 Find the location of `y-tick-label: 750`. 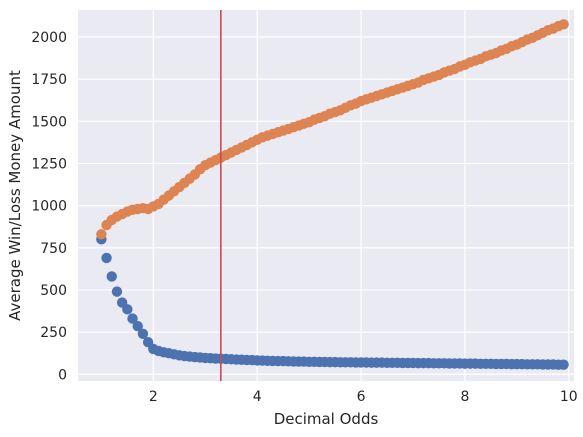

y-tick-label: 750 is located at coordinates (53, 249).